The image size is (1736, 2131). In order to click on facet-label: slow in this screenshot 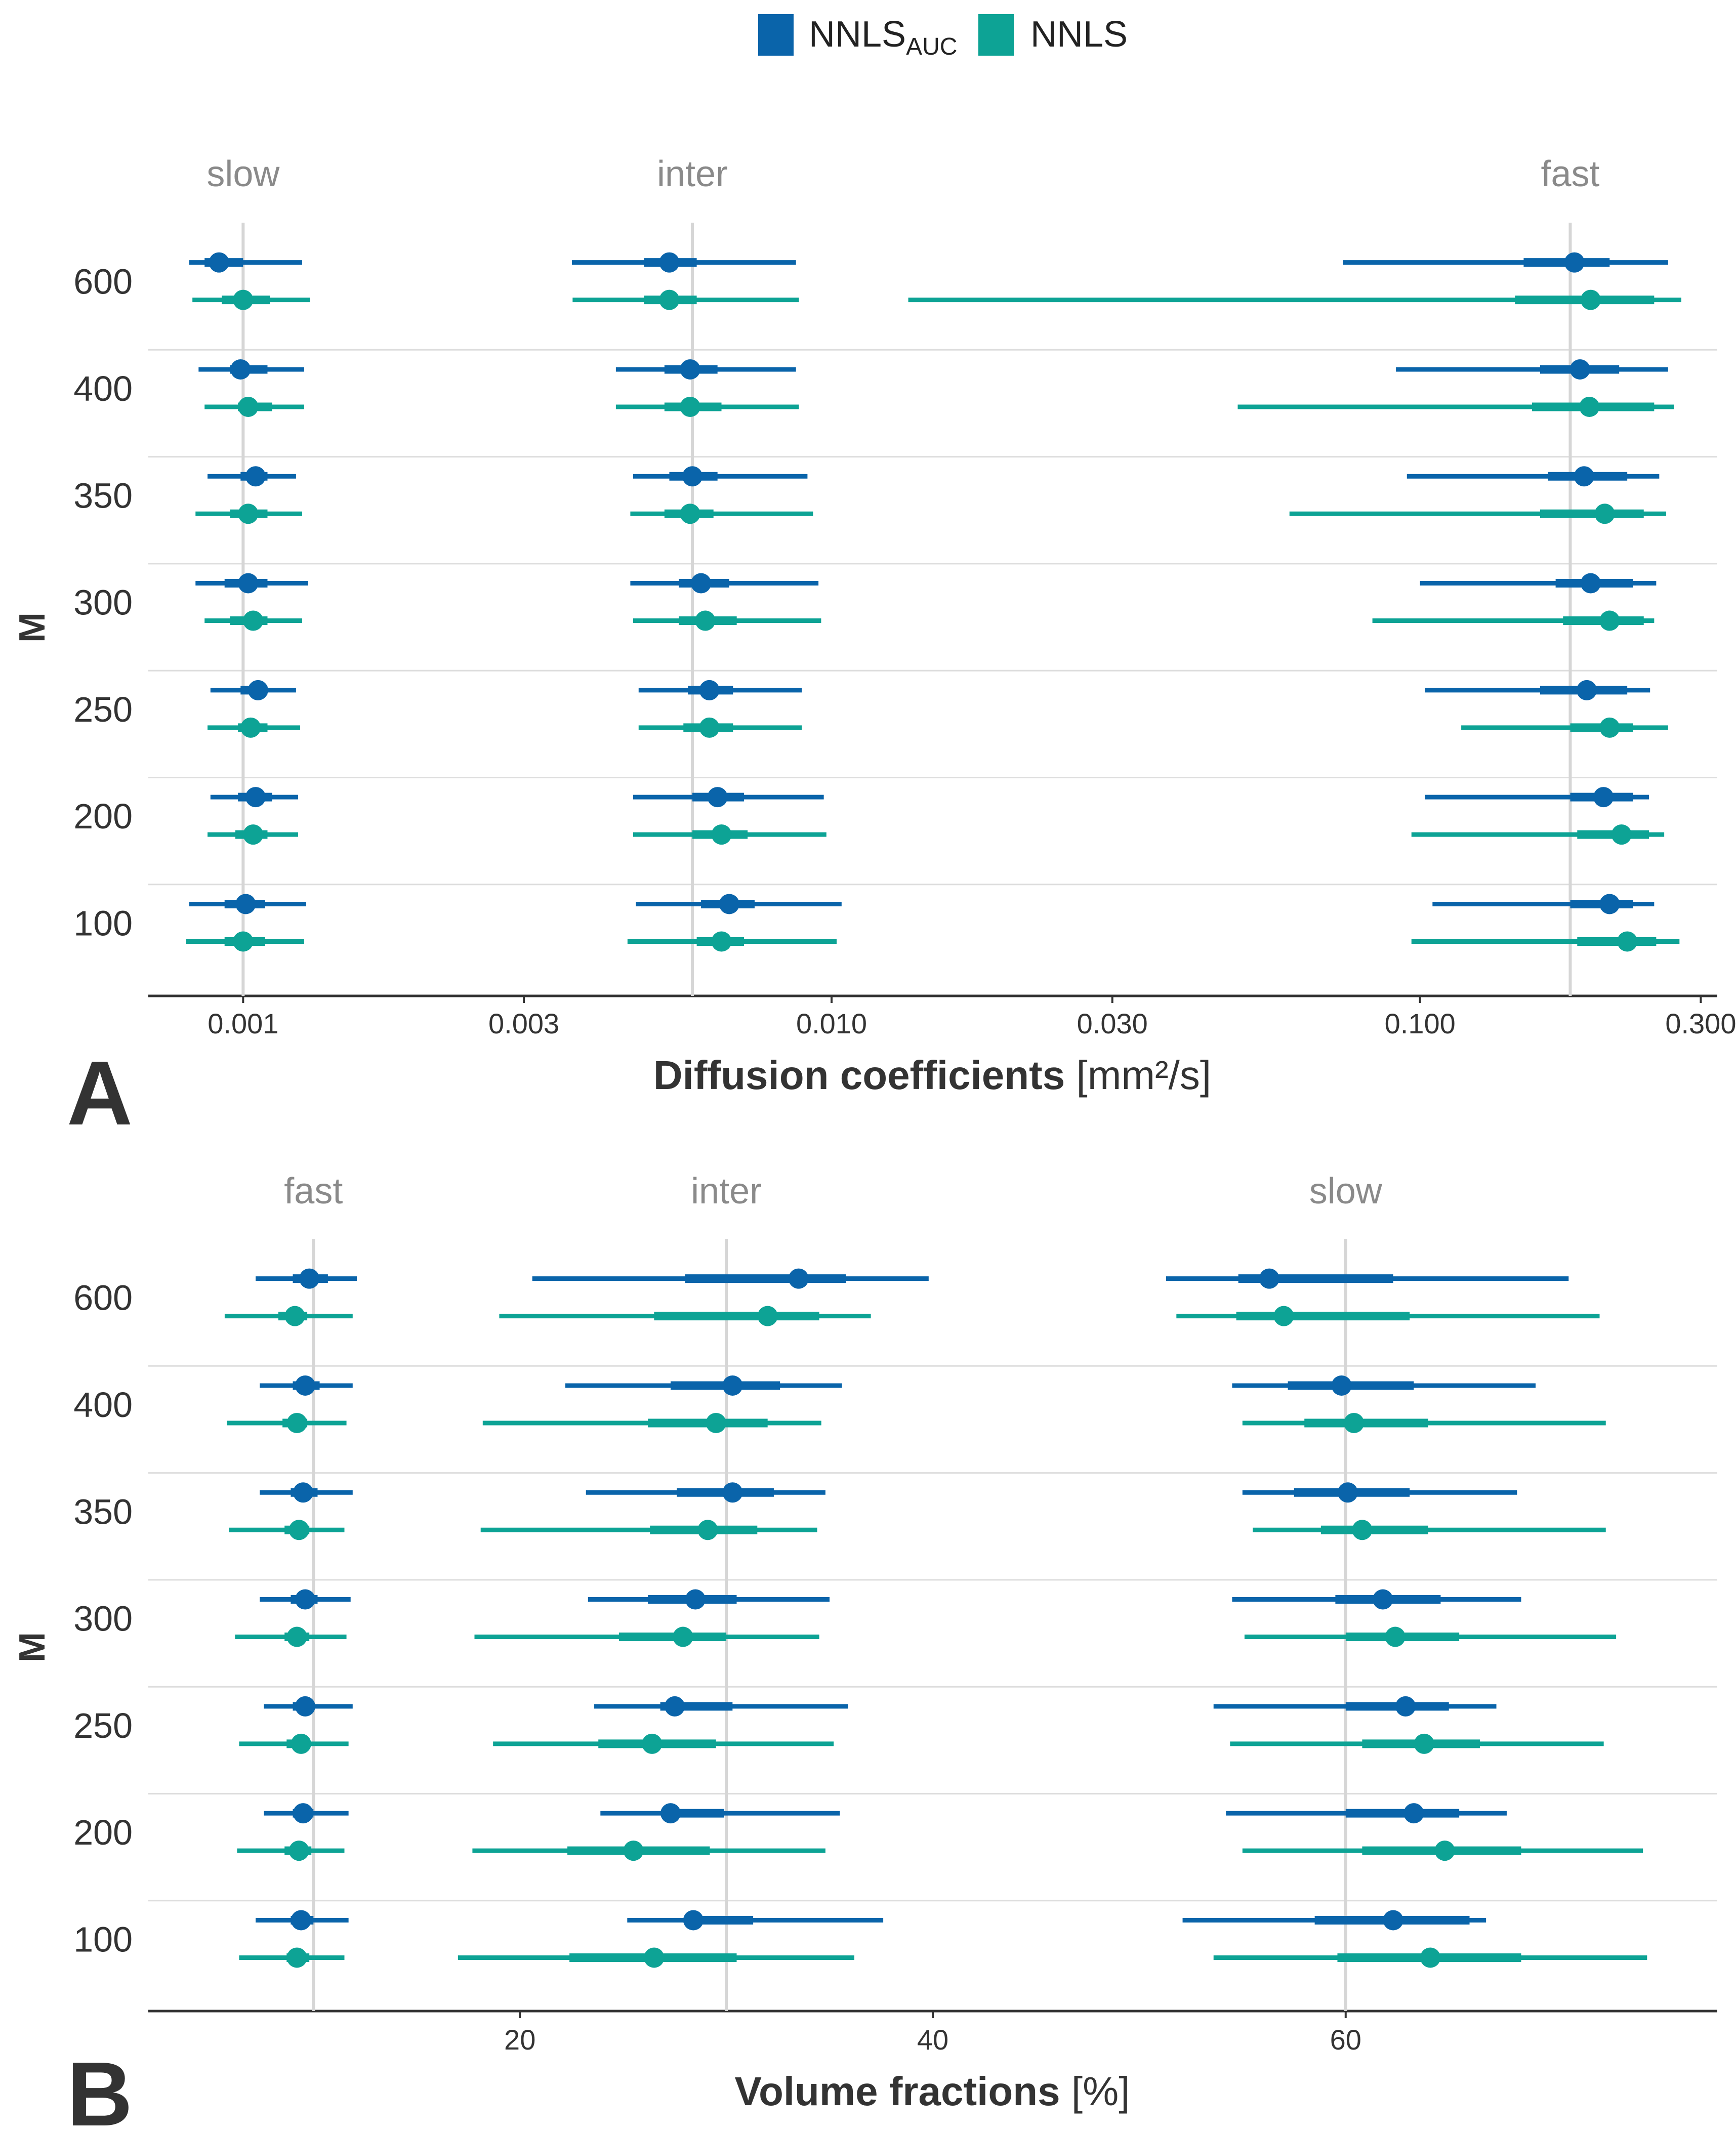, I will do `click(1346, 1191)`.